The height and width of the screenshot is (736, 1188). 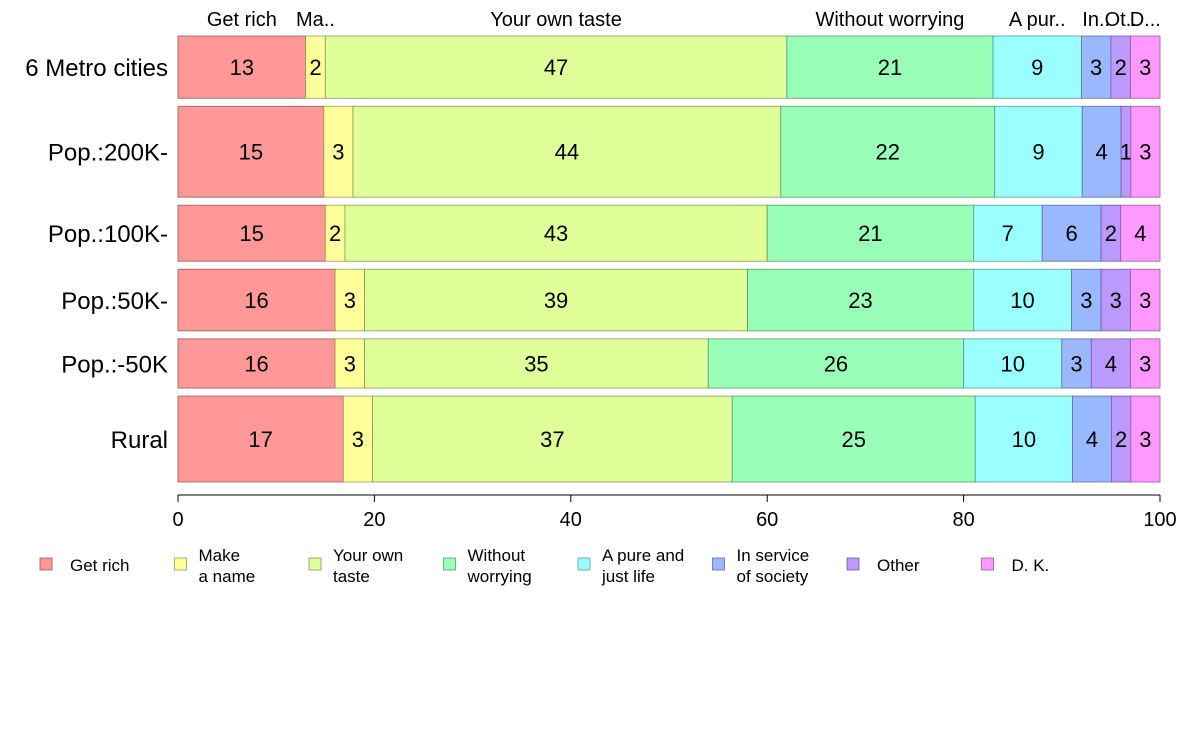 I want to click on segment-top-label: Without worrying, so click(x=889, y=20).